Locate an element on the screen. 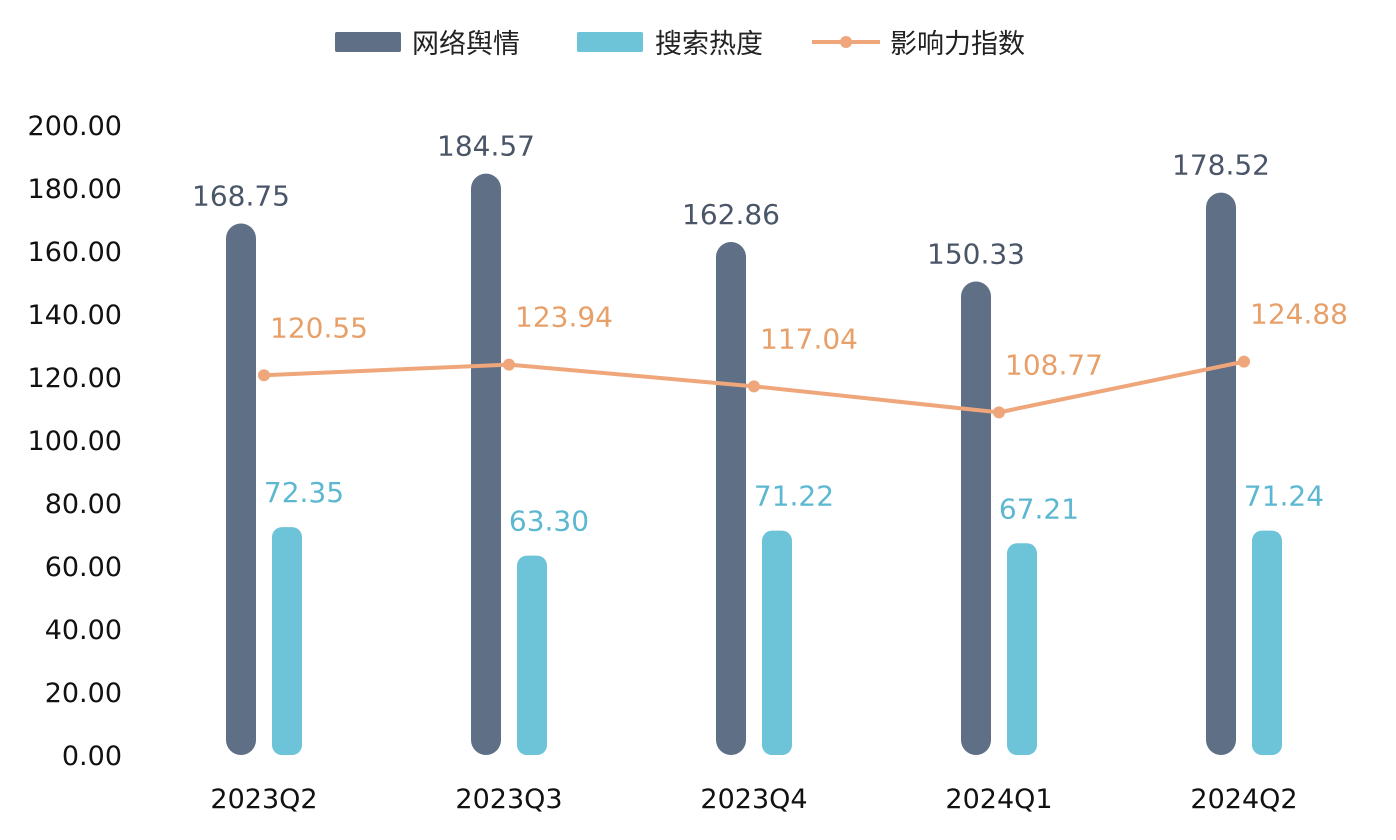 This screenshot has height=840, width=1396. y-tick-label: 200.00 is located at coordinates (75, 126).